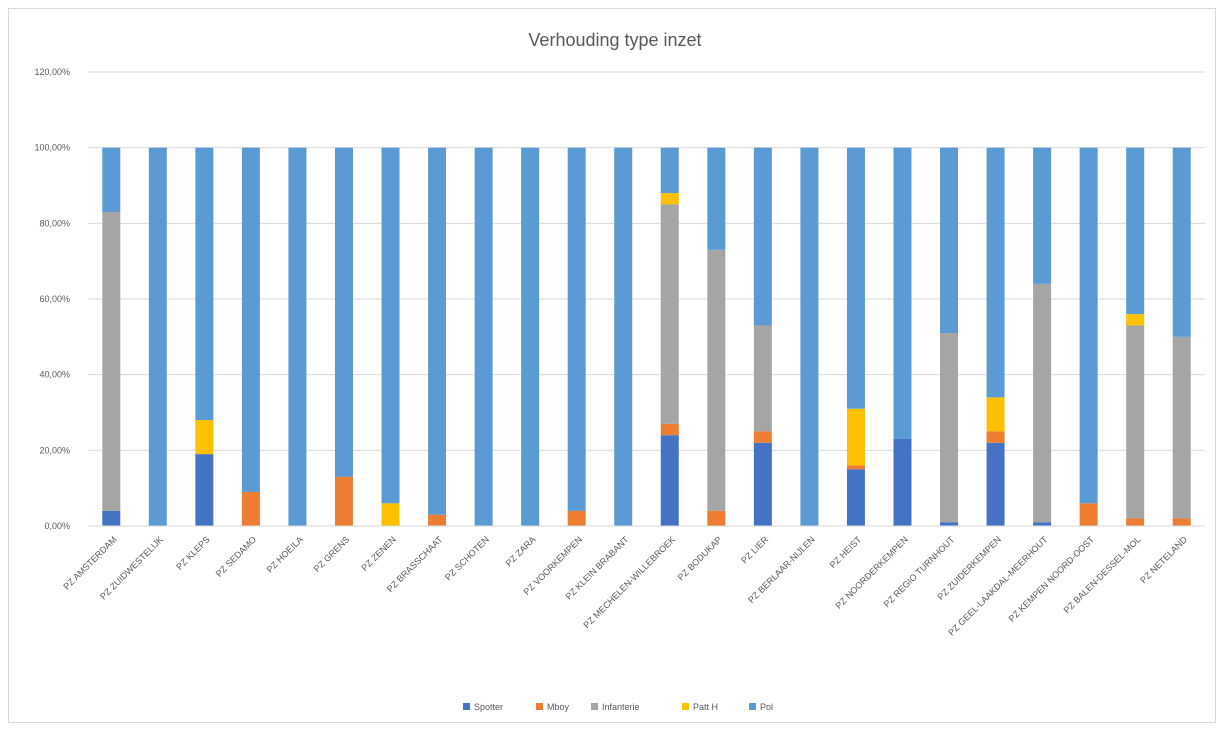 This screenshot has height=731, width=1224. I want to click on legend-label: Infanterie, so click(621, 707).